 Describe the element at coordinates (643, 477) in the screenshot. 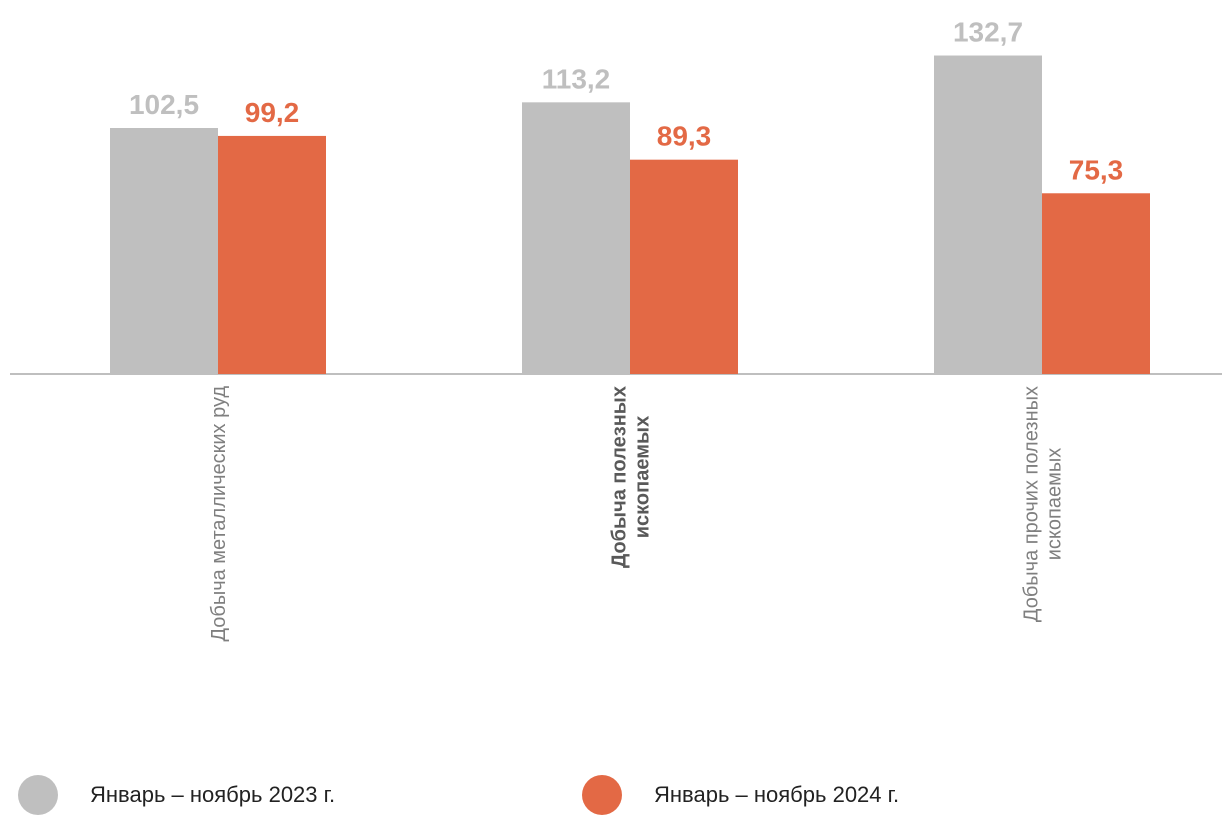

I see `category-label-1-line-1: ископаемых` at that location.